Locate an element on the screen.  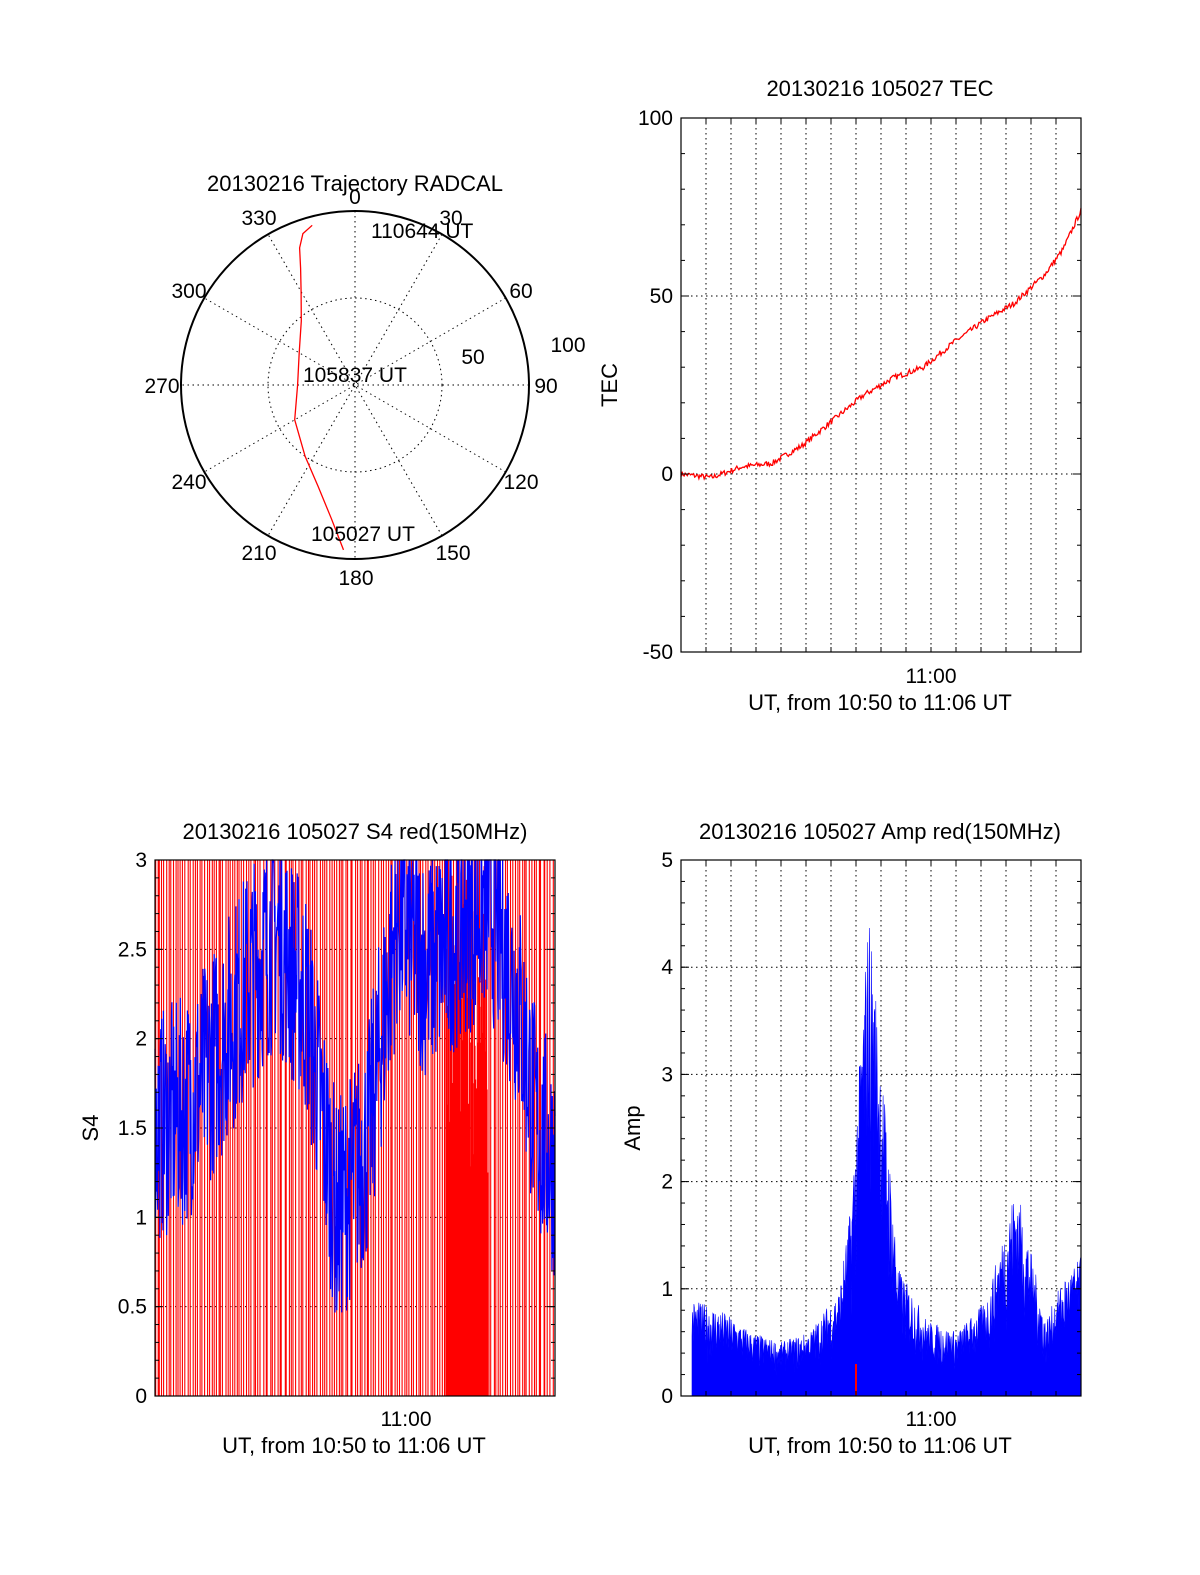
polar-angle-label: 330 is located at coordinates (258, 218).